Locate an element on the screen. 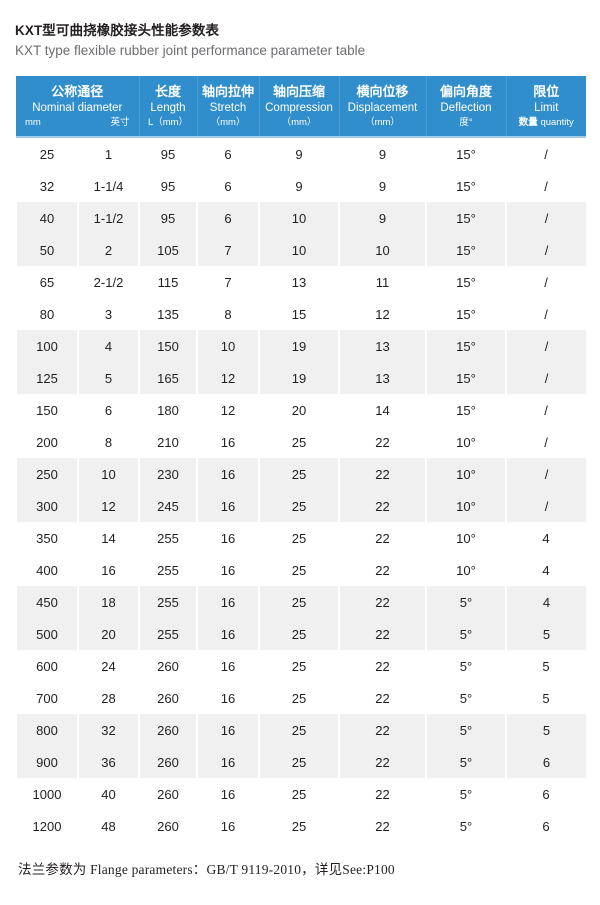  cell-stretch: 10 is located at coordinates (228, 346).